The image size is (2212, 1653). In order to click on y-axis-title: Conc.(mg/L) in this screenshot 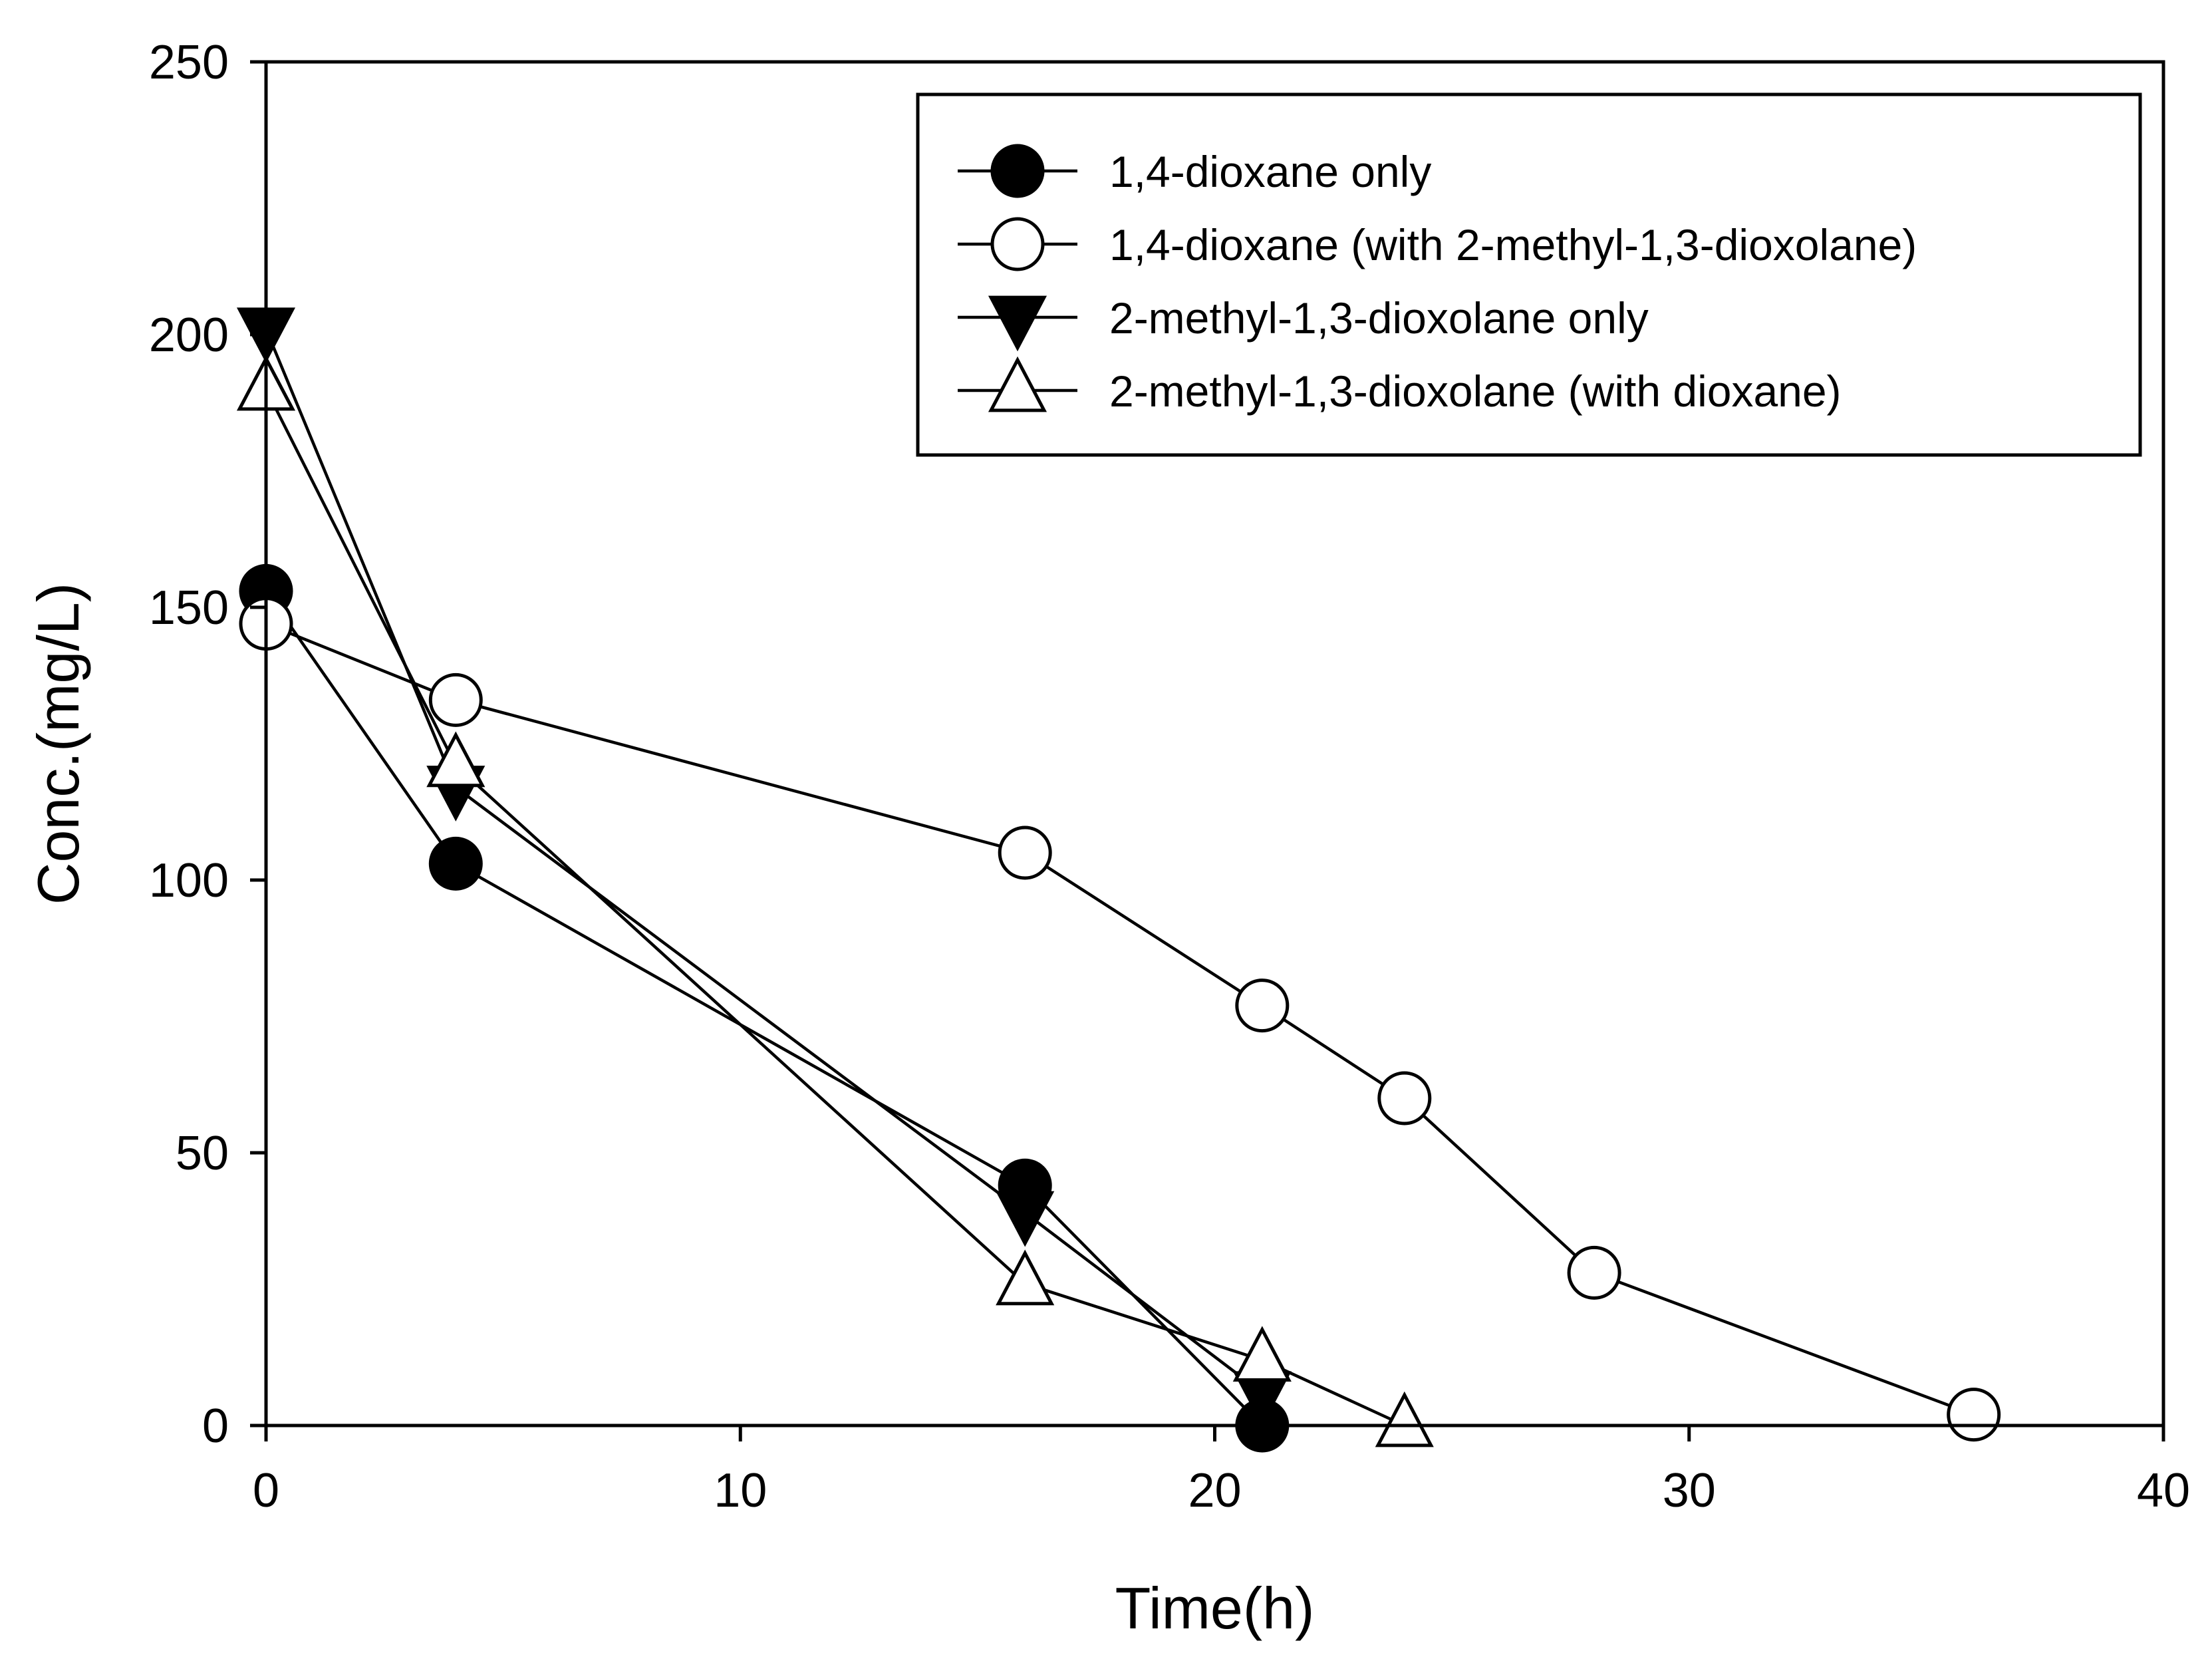, I will do `click(58, 744)`.